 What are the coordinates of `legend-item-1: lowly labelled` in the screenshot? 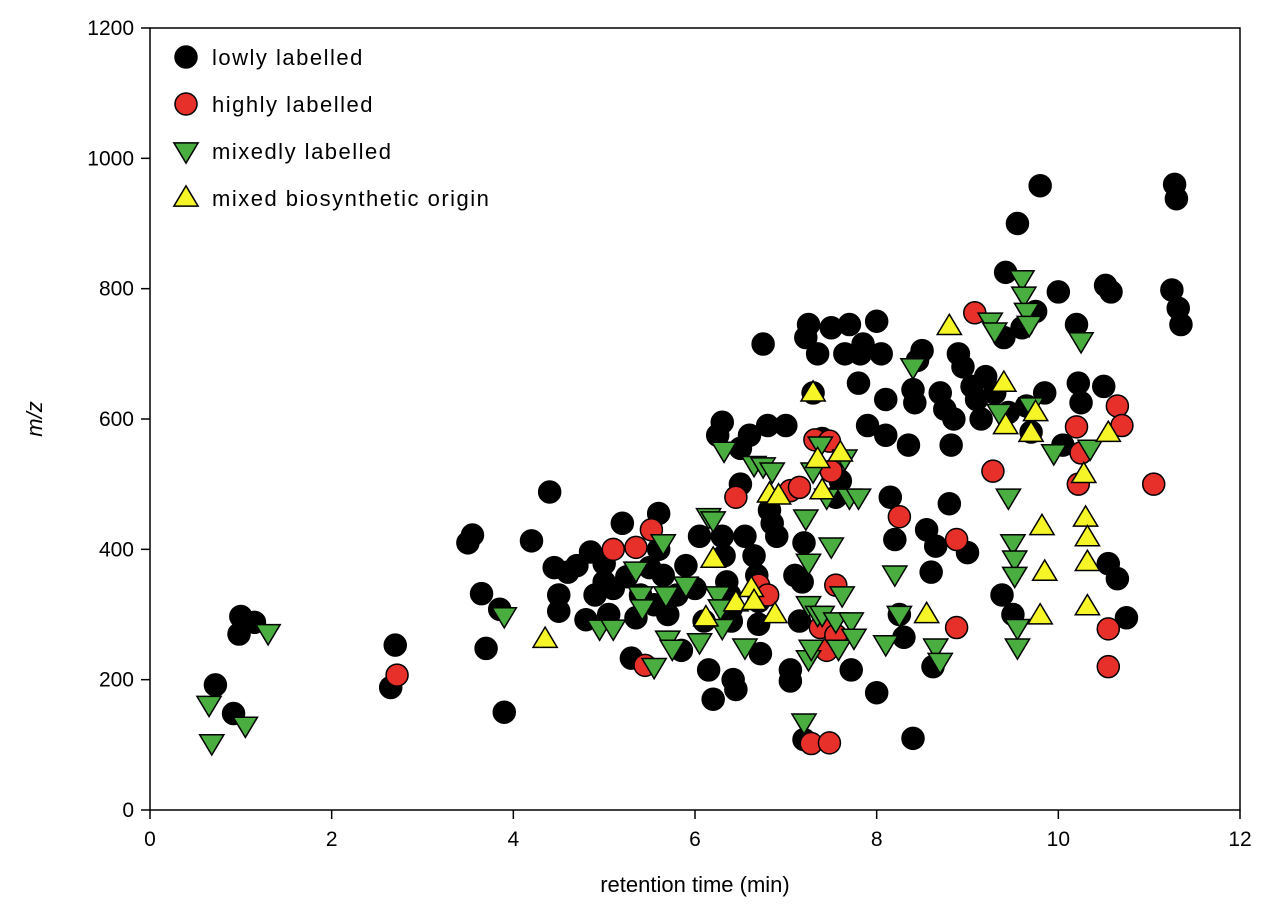 It's located at (268, 57).